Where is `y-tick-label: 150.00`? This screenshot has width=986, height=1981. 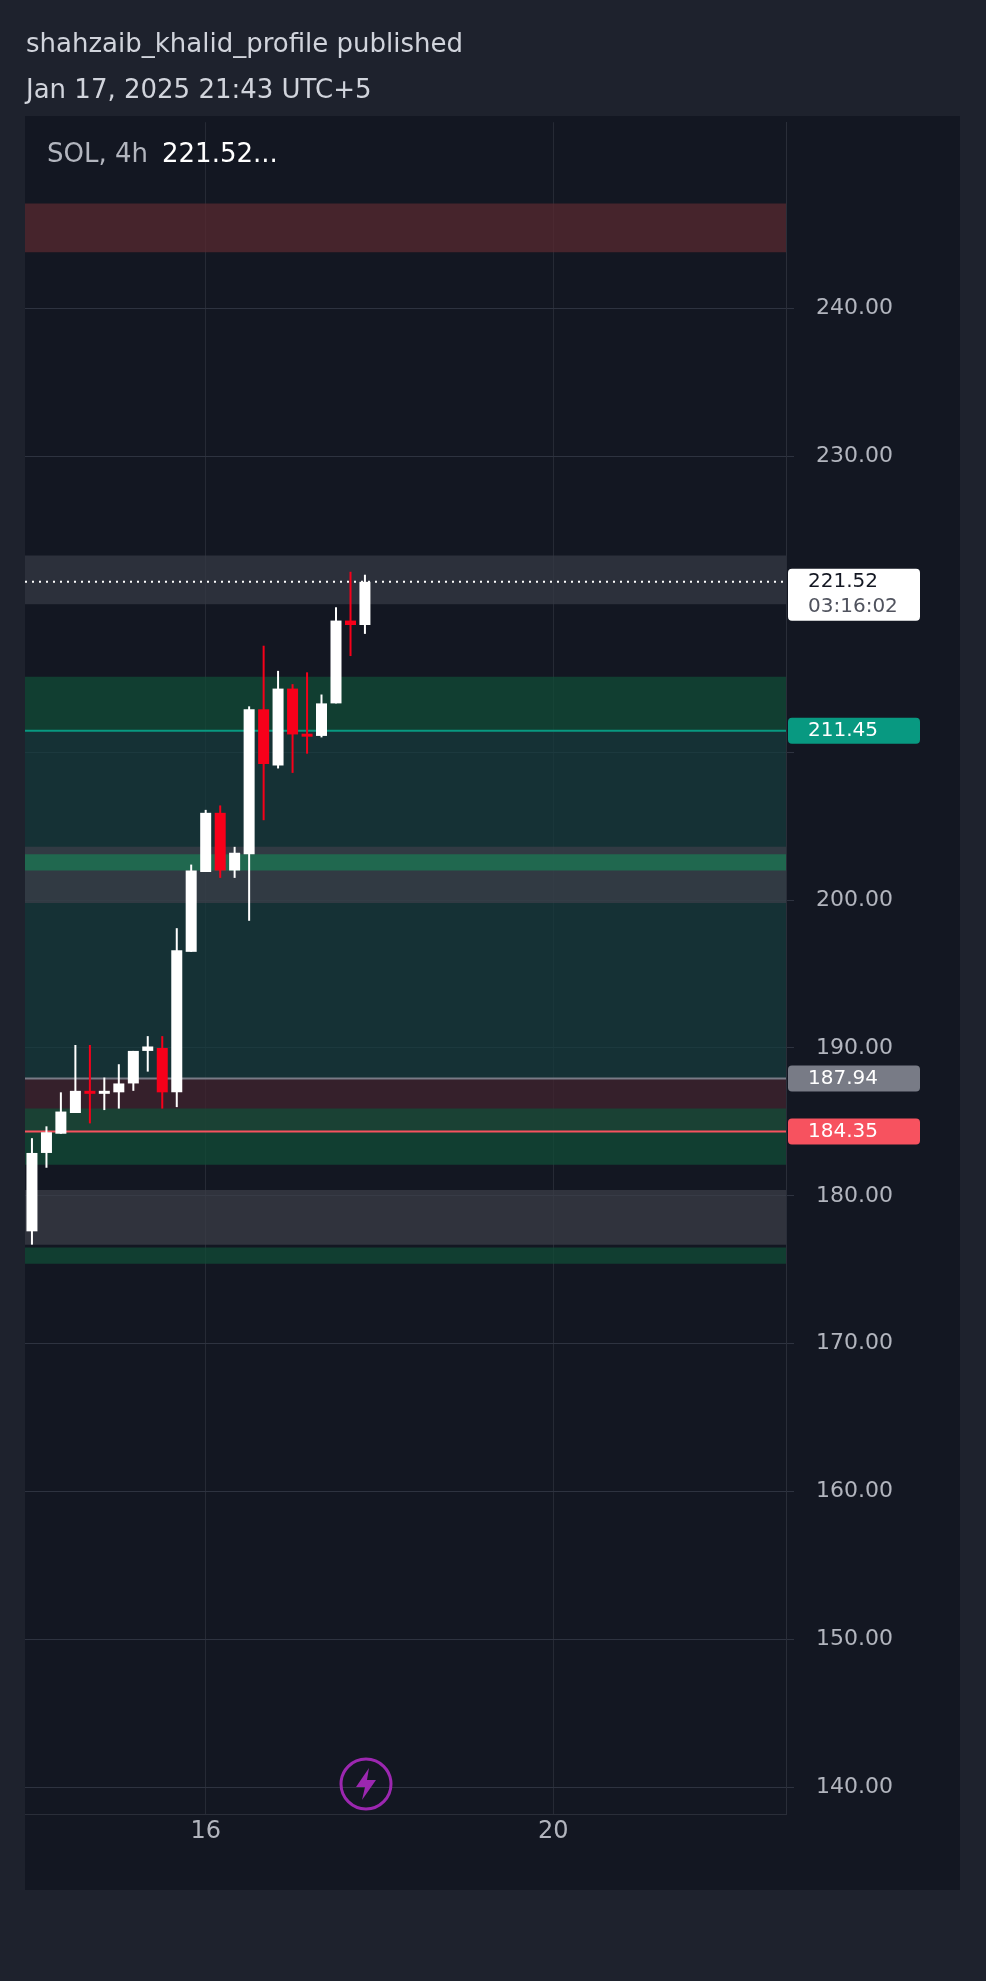 y-tick-label: 150.00 is located at coordinates (854, 1638).